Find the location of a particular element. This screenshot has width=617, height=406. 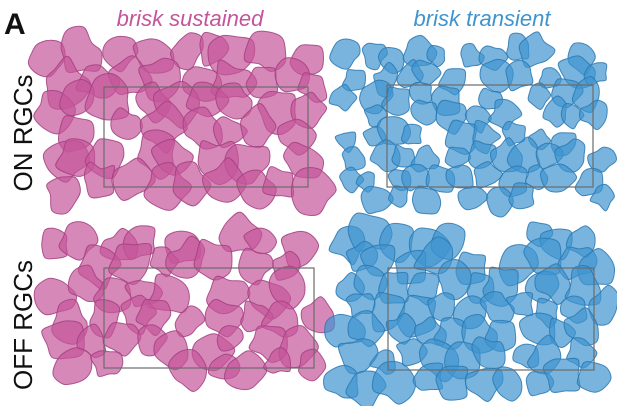

panel-letter: A is located at coordinates (15, 24).